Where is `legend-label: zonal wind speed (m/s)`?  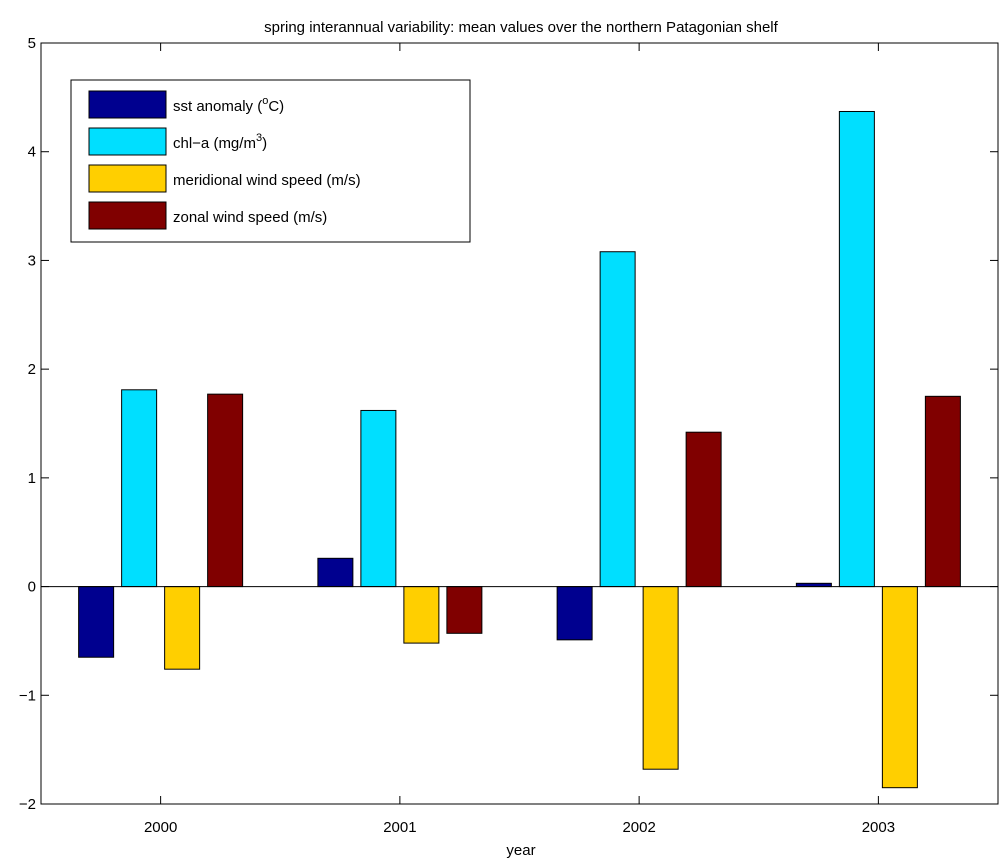 legend-label: zonal wind speed (m/s) is located at coordinates (250, 217).